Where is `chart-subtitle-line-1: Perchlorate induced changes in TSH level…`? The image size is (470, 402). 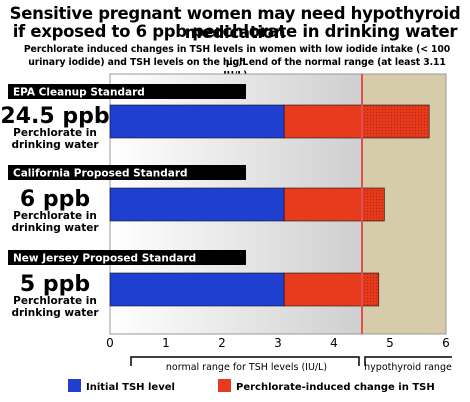 chart-subtitle-line-1: Perchlorate induced changes in TSH level… is located at coordinates (237, 56).